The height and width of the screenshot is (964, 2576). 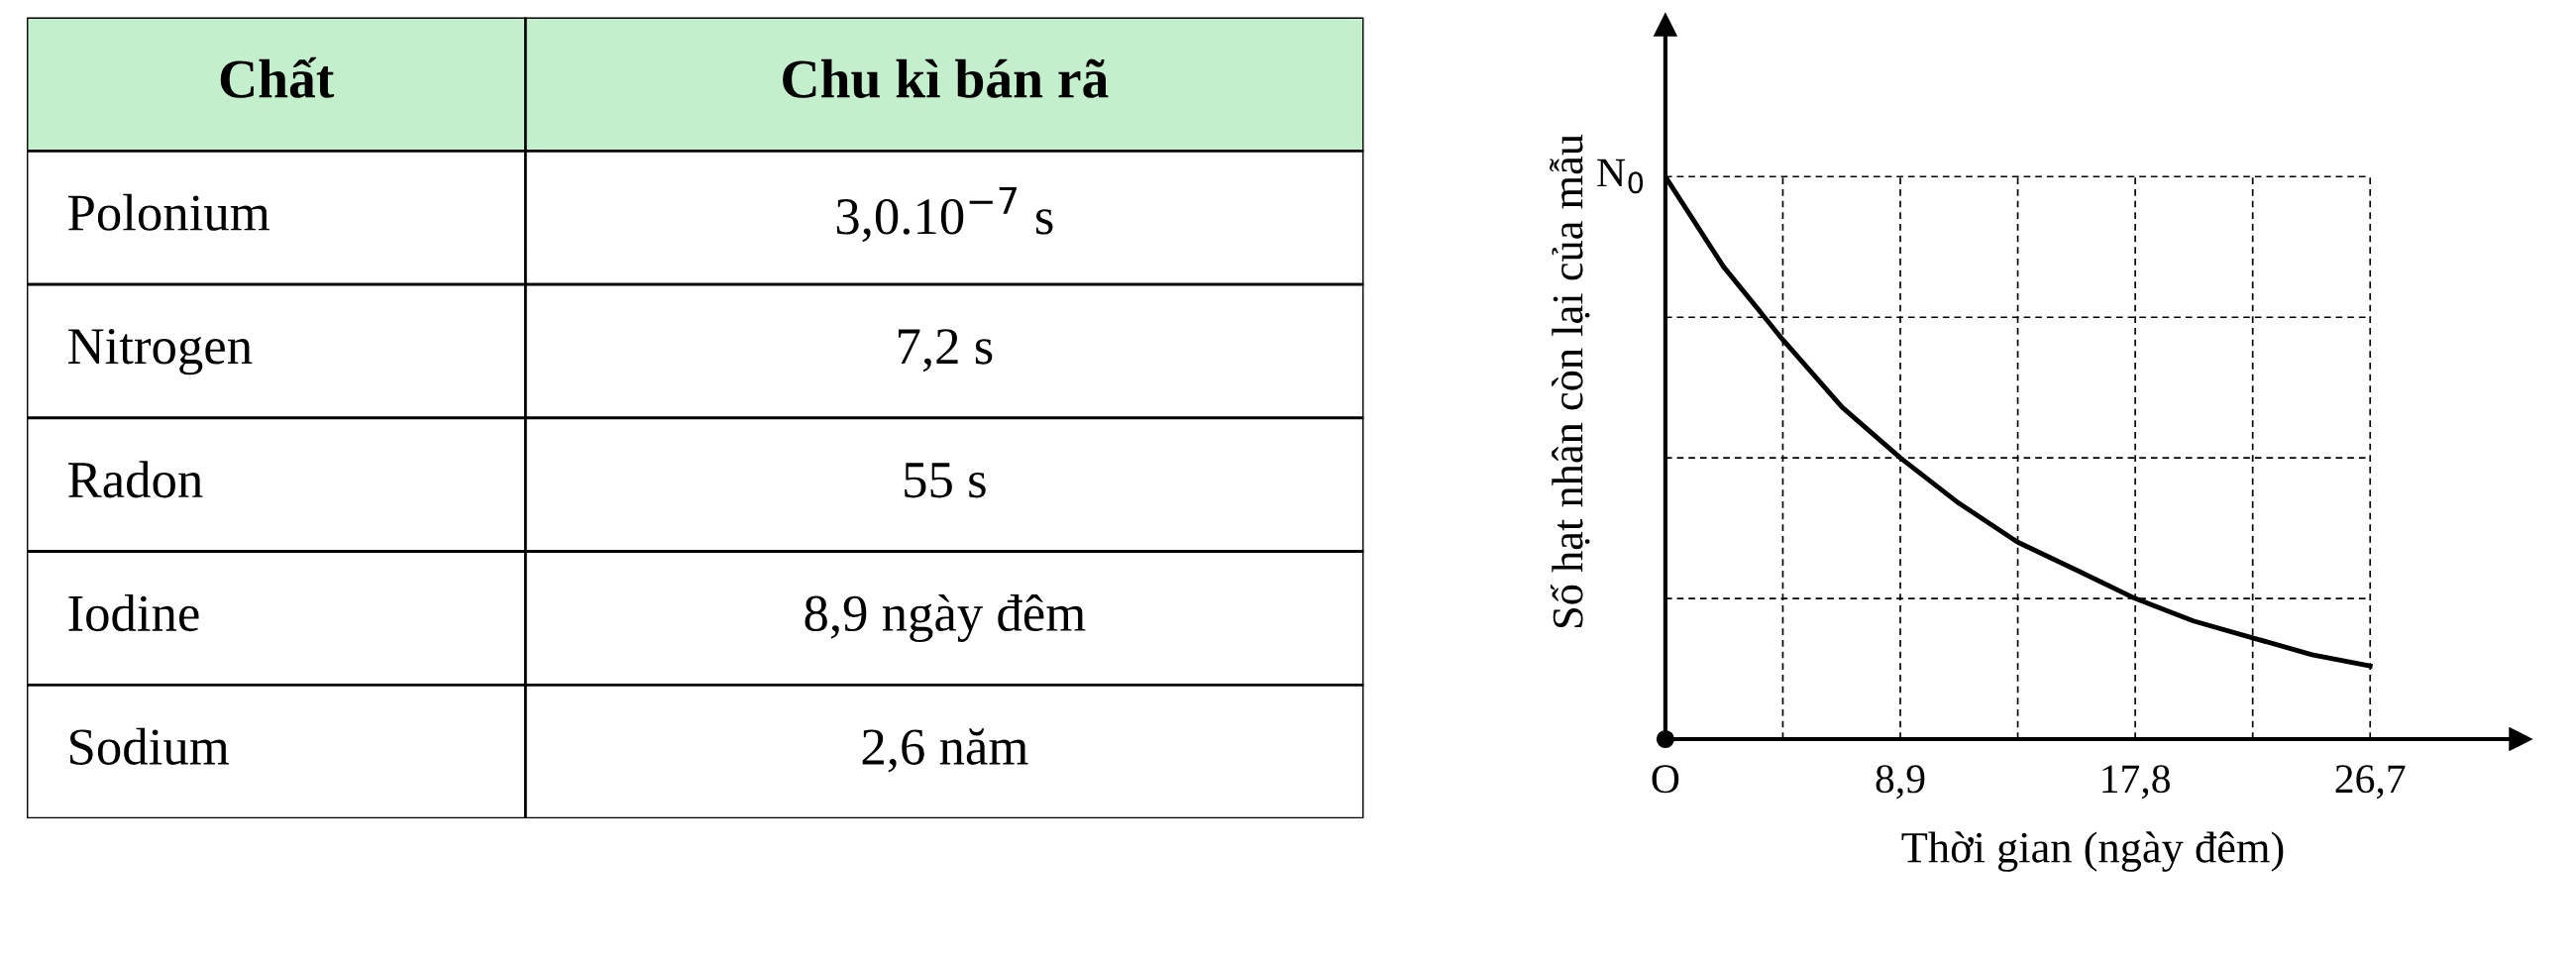 What do you see at coordinates (944, 214) in the screenshot?
I see `text: 3,0.10$^{−7}$ s` at bounding box center [944, 214].